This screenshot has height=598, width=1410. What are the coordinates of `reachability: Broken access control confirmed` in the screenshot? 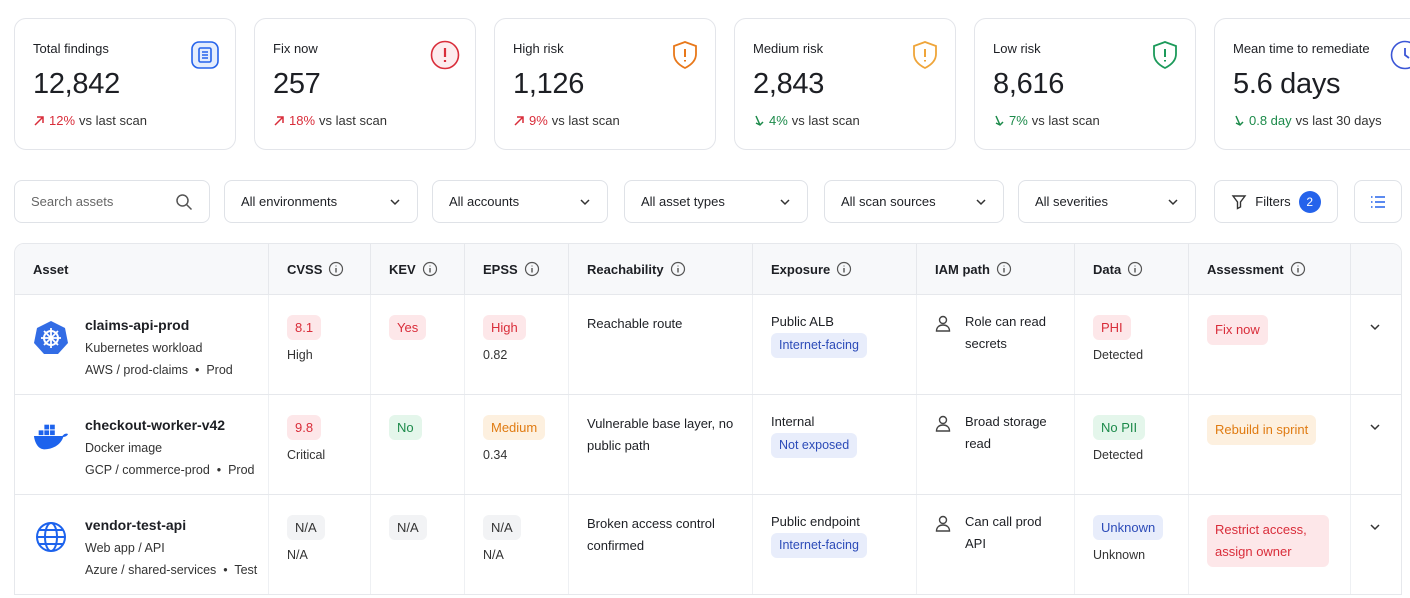 It's located at (651, 534).